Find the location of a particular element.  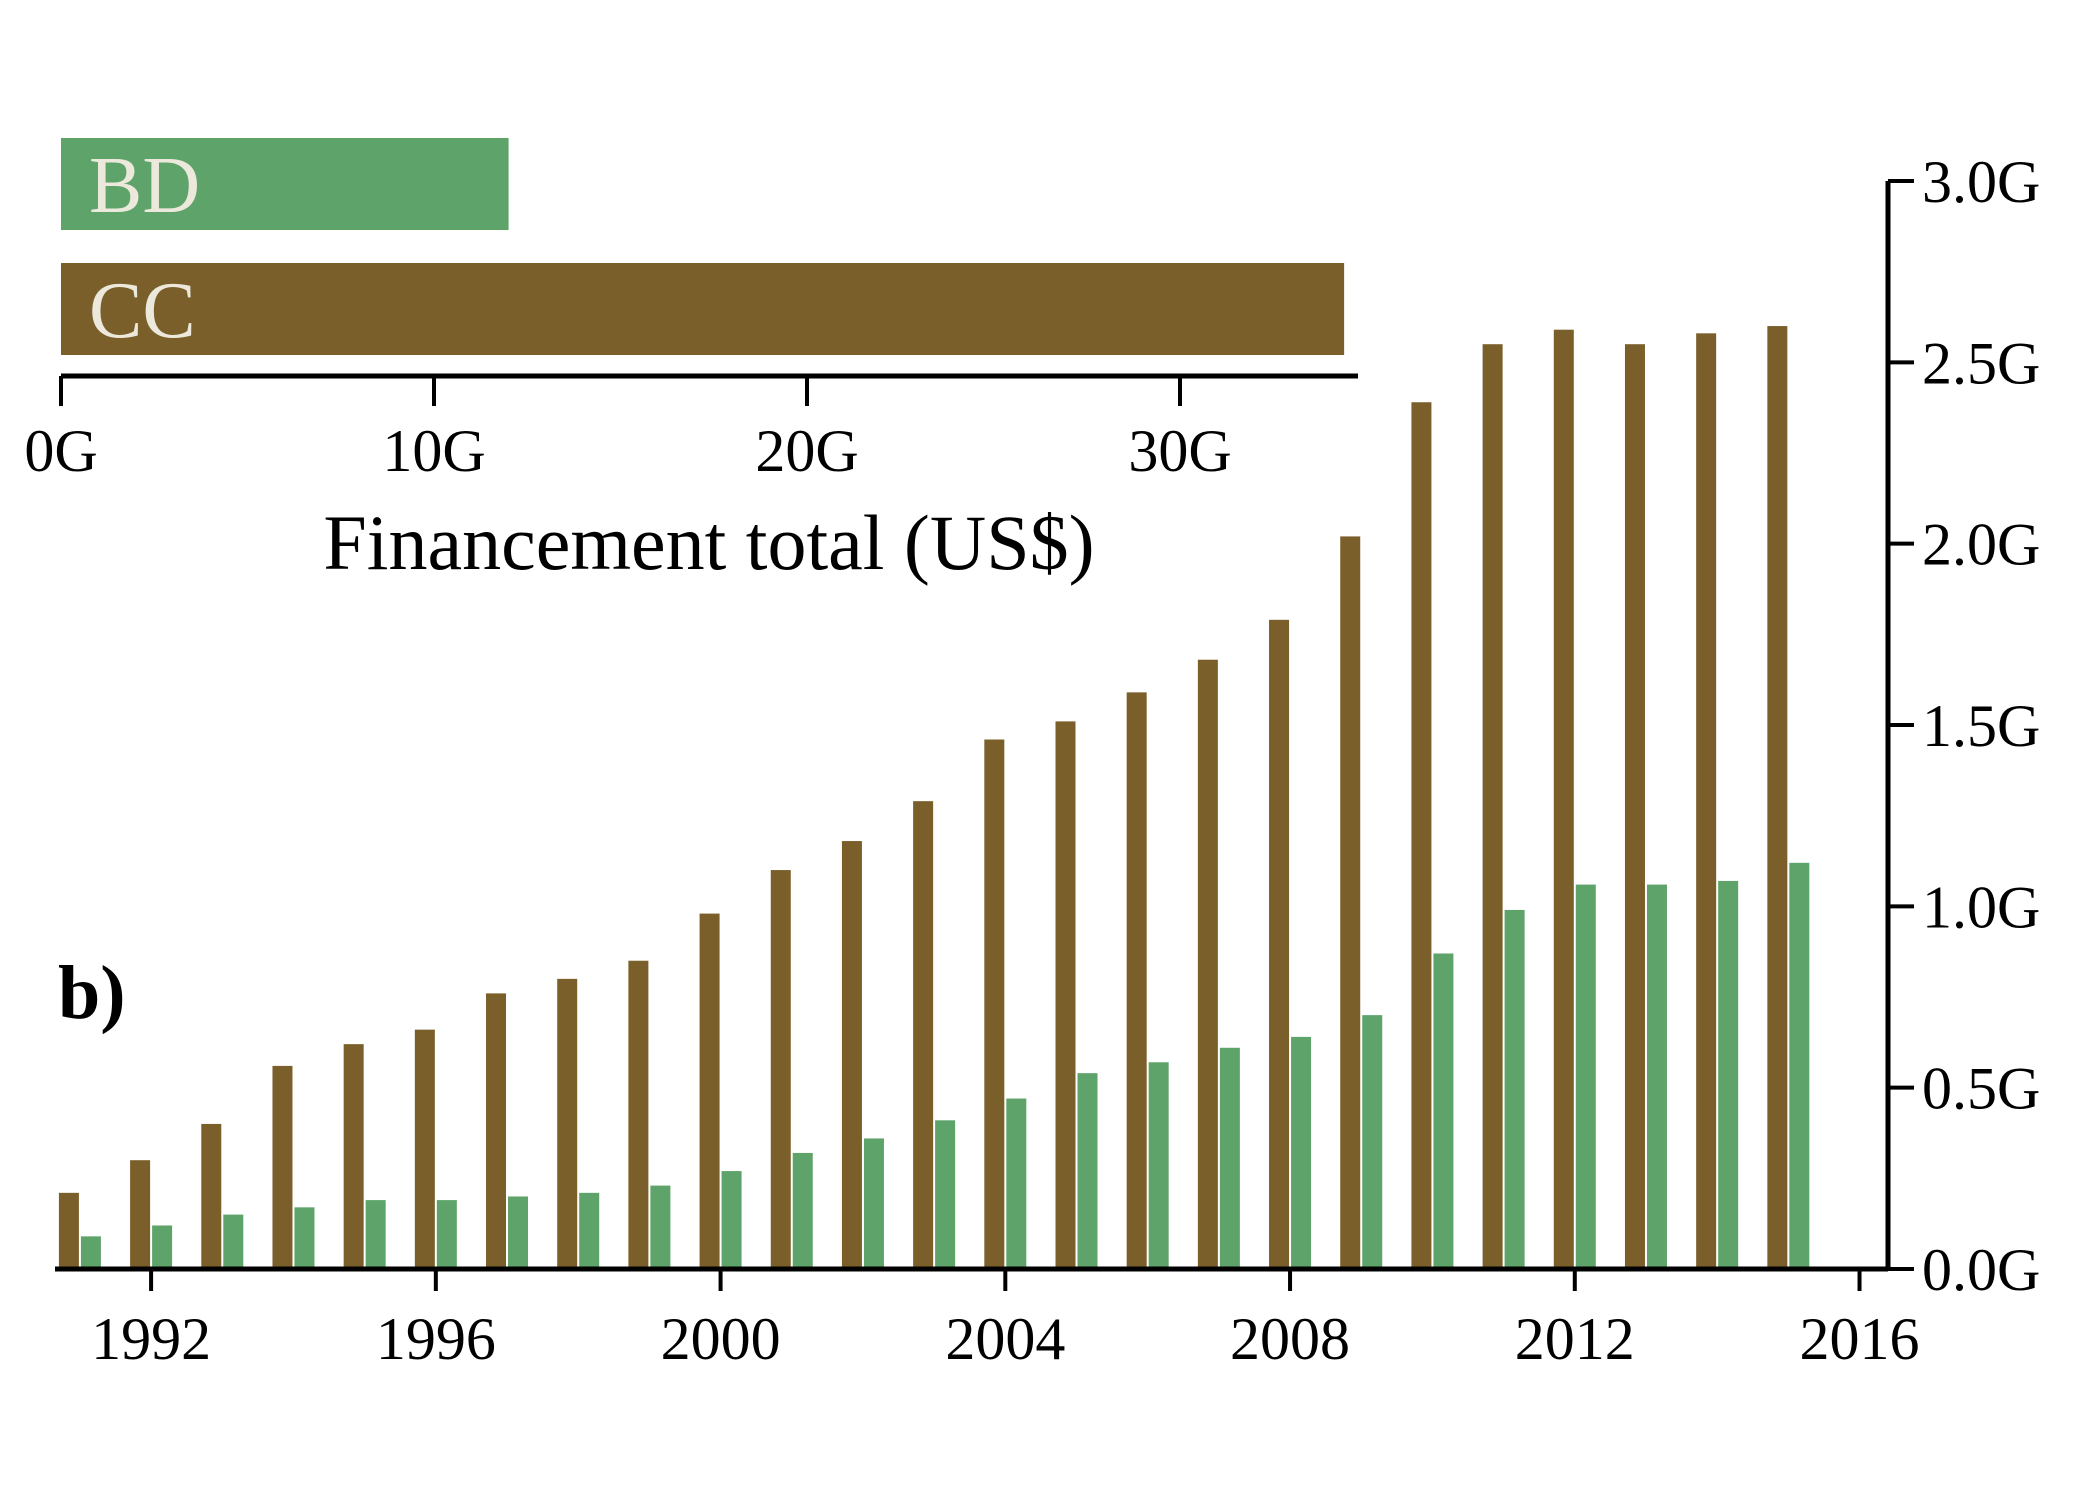

total-bar-label-bd: BD is located at coordinates (144, 186).